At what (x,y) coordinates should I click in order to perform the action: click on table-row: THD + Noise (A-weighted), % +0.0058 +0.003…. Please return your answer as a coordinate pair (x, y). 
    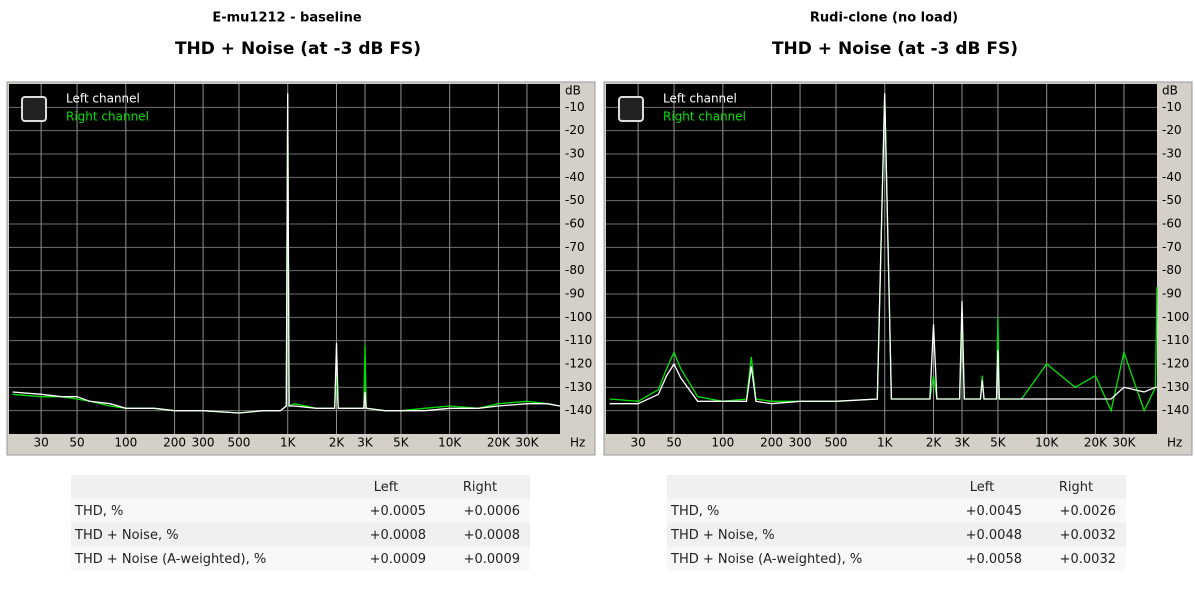
    Looking at the image, I should click on (896, 559).